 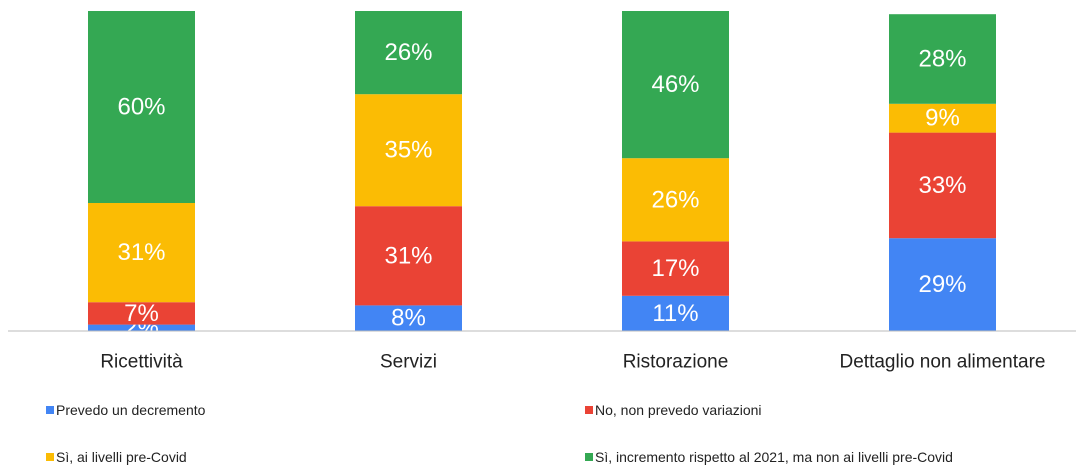 I want to click on value-label: 28%, so click(x=942, y=59).